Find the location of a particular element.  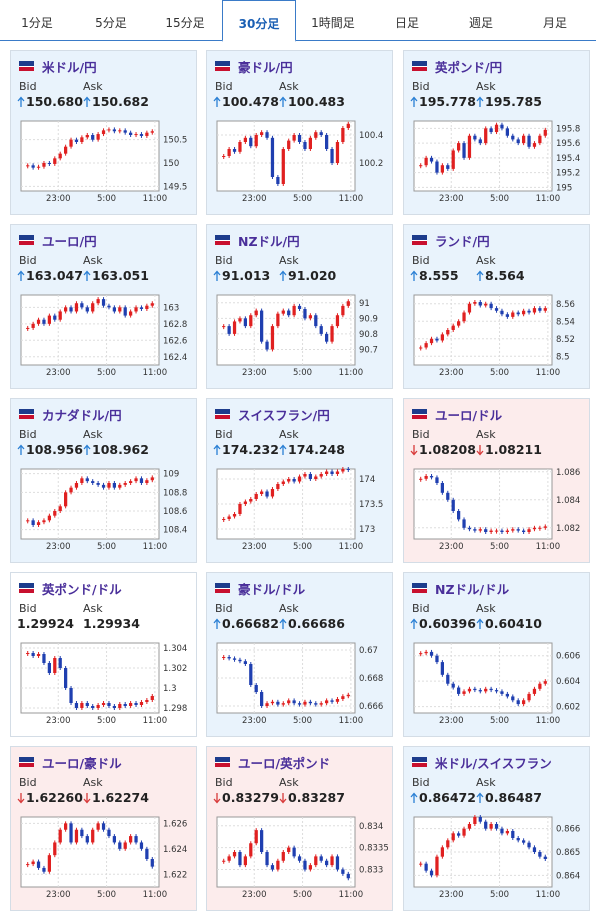

pair-title: ランド/円 is located at coordinates (462, 241).